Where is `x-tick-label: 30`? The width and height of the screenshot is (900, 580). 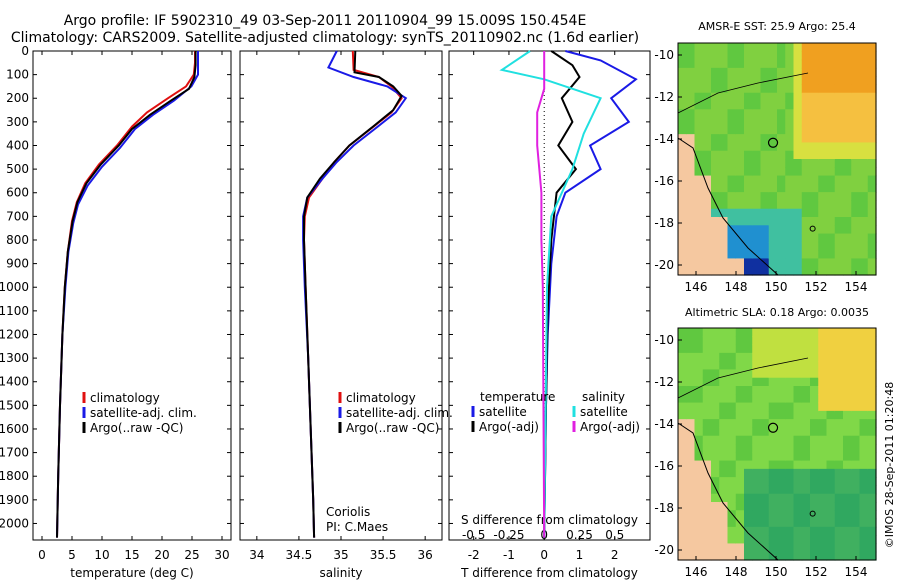
x-tick-label: 30 is located at coordinates (221, 555).